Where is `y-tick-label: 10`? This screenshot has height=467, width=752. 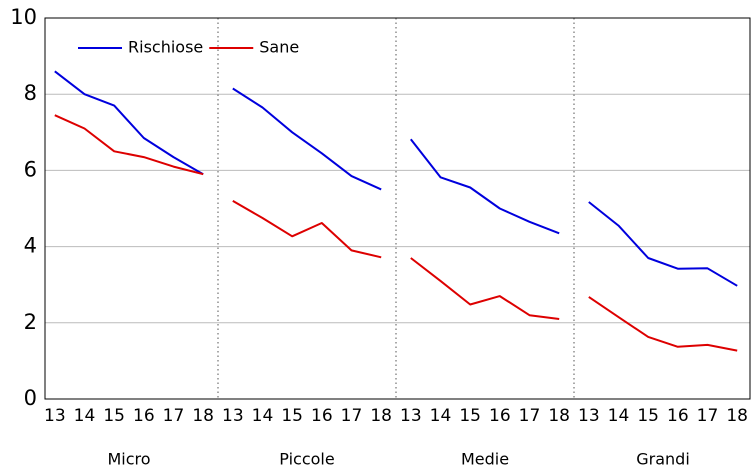
y-tick-label: 10 is located at coordinates (23, 17).